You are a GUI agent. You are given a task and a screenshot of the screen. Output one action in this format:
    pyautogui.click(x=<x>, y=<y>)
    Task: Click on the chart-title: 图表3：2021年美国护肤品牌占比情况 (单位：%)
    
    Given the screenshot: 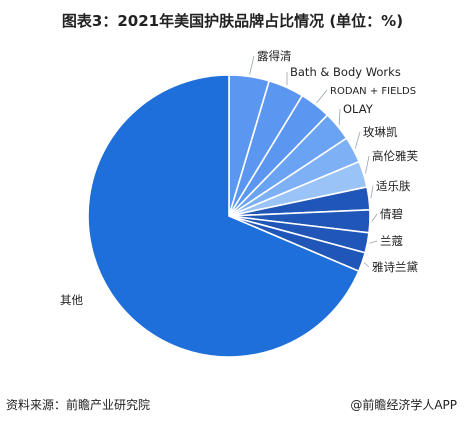 What is the action you would take?
    pyautogui.click(x=232, y=21)
    